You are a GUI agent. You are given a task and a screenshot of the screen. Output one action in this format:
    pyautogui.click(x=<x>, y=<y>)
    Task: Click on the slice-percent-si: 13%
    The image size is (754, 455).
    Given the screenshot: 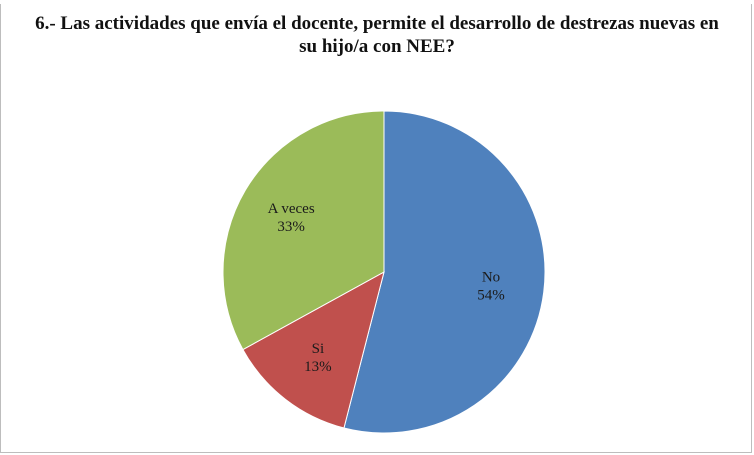 What is the action you would take?
    pyautogui.click(x=318, y=367)
    